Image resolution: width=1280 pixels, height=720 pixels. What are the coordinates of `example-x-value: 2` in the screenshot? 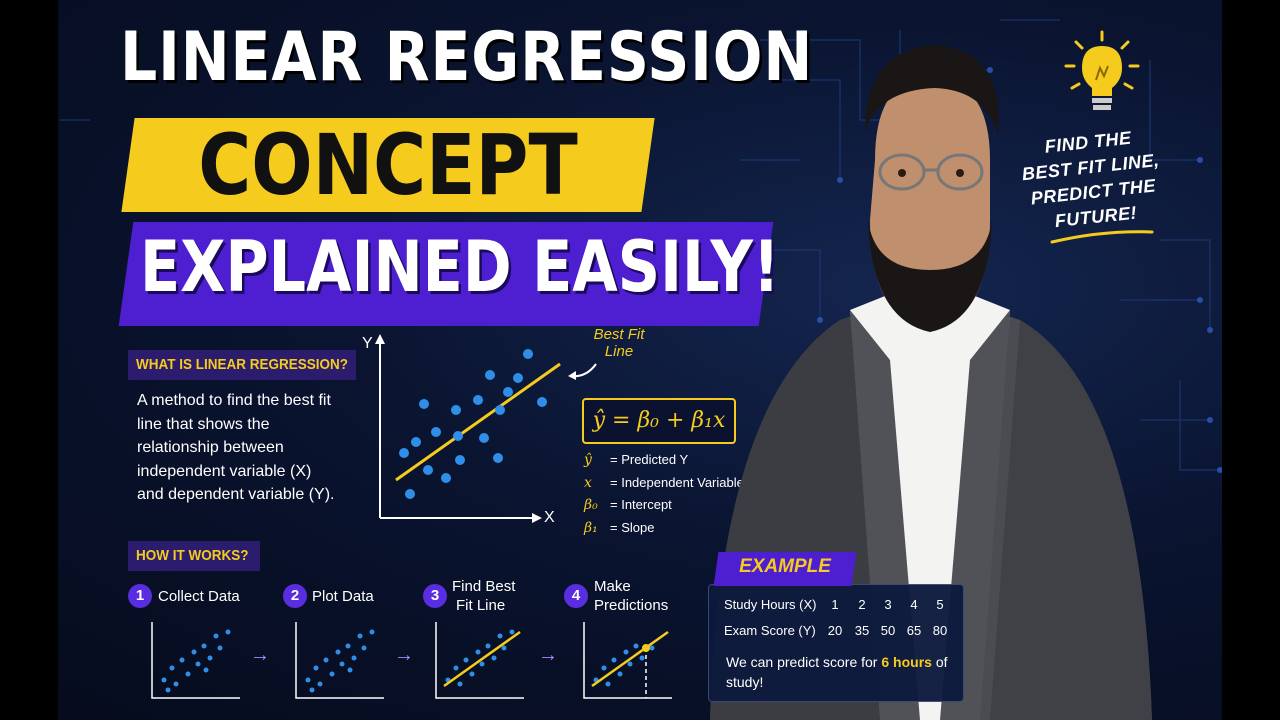 It's located at (862, 604).